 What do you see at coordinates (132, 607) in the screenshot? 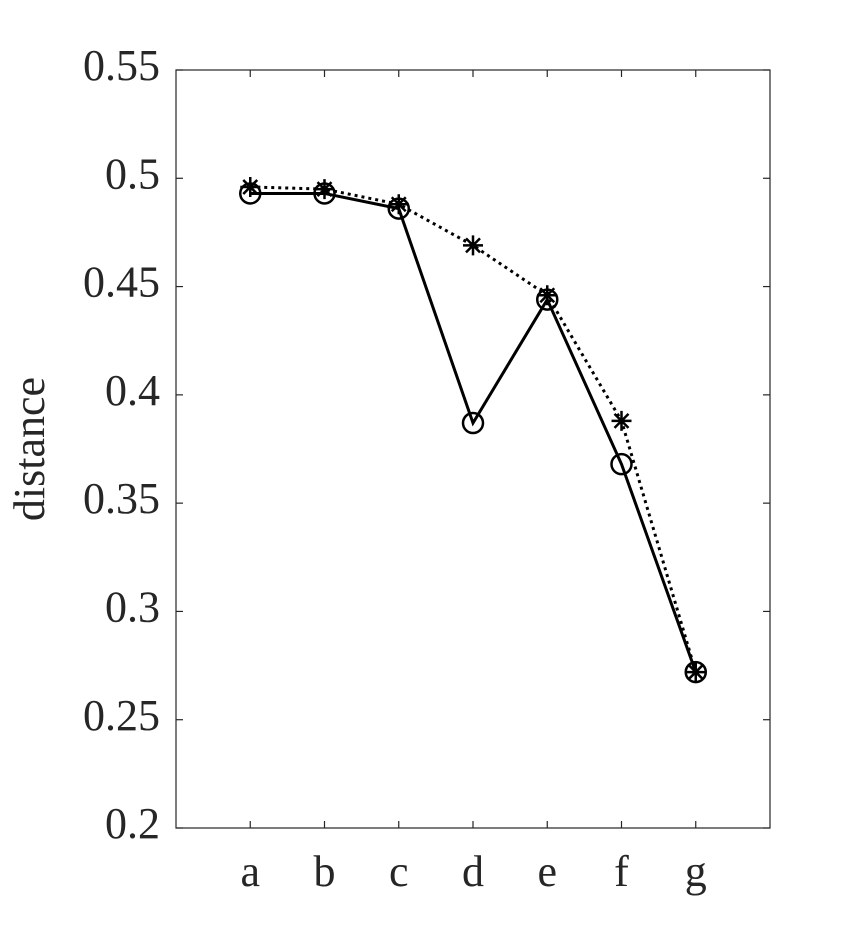
I see `y-tick-label: 0.3` at bounding box center [132, 607].